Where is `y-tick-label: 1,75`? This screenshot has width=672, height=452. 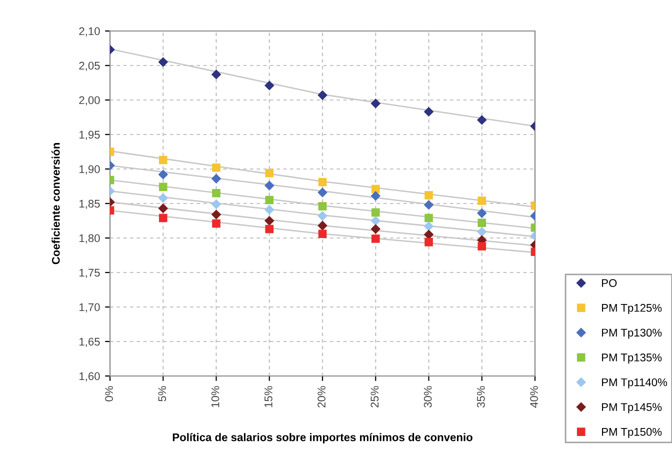 y-tick-label: 1,75 is located at coordinates (90, 273).